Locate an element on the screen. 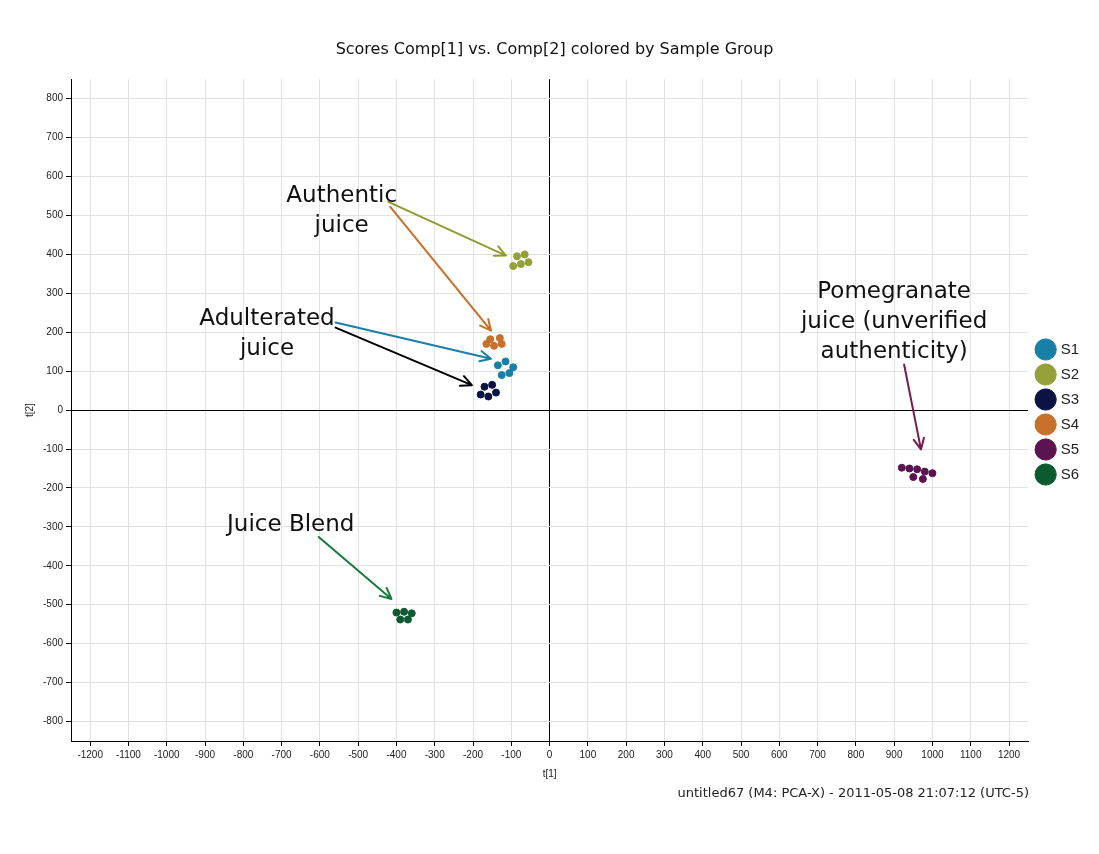 This screenshot has width=1099, height=854. x-tick-label: -500 is located at coordinates (358, 754).